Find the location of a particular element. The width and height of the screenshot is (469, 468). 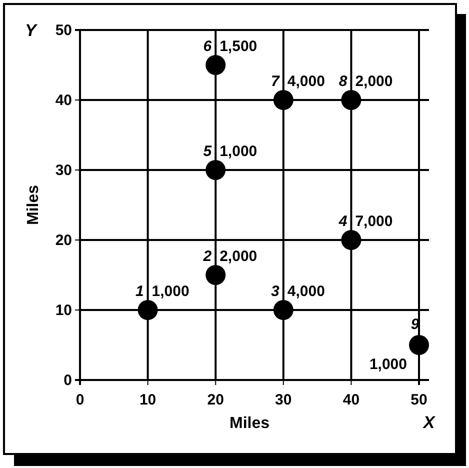

x-tick-label: 30 is located at coordinates (283, 400).